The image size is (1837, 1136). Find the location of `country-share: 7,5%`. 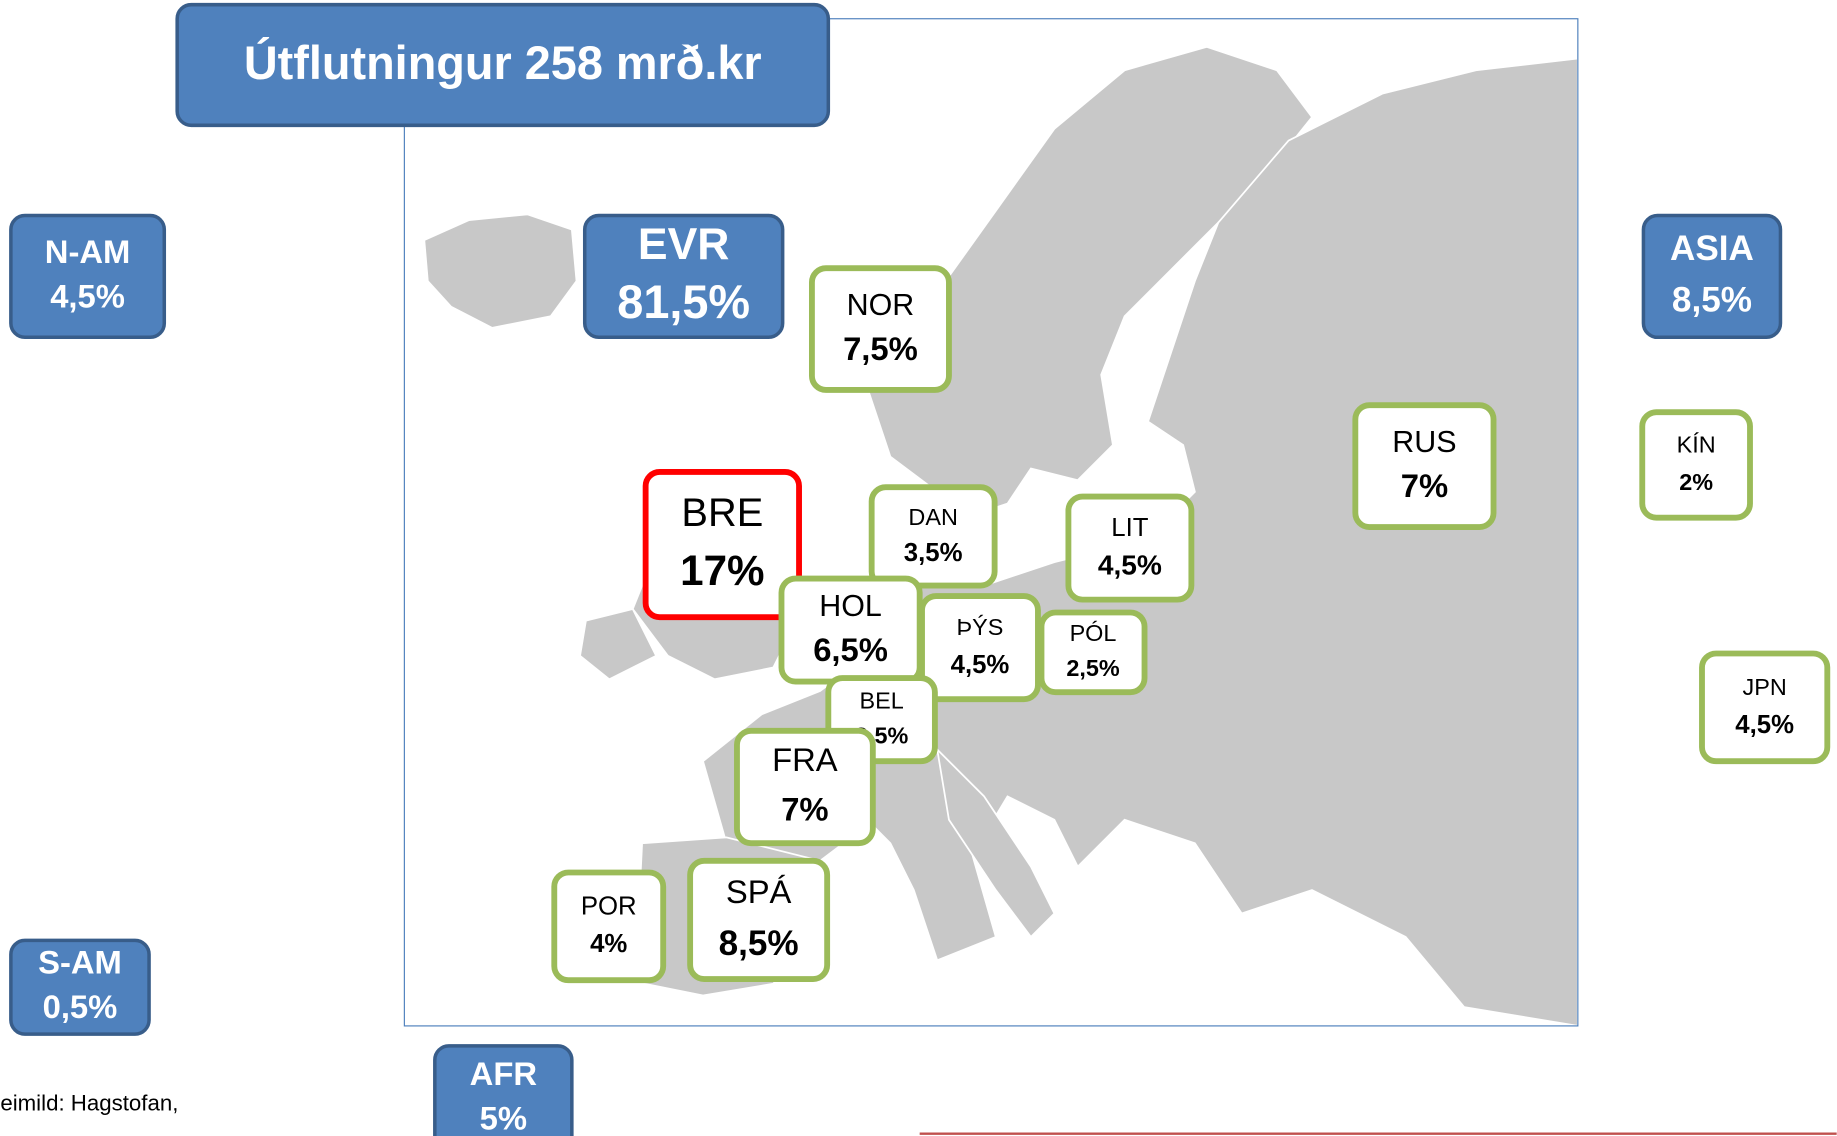

country-share: 7,5% is located at coordinates (880, 348).